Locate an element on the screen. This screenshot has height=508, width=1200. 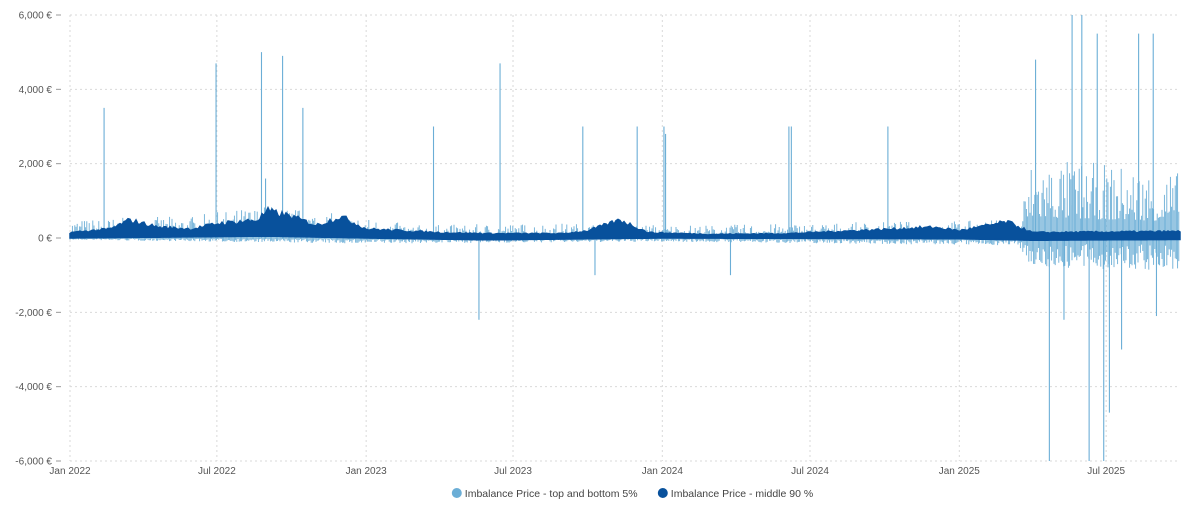
y-tick-label: 2,000 € is located at coordinates (36, 164).